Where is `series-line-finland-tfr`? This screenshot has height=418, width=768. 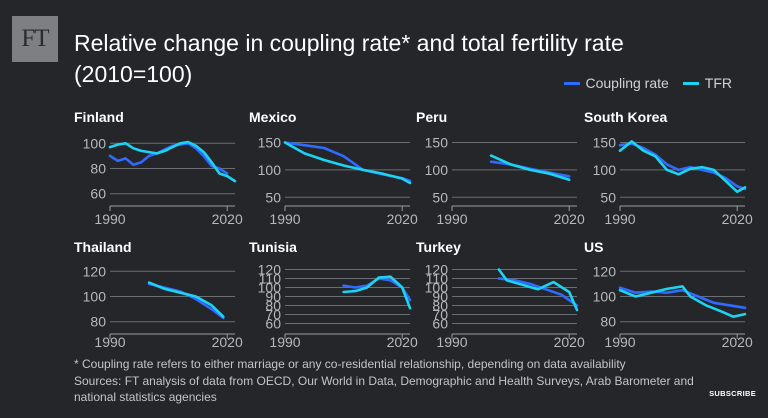 series-line-finland-tfr is located at coordinates (172, 161).